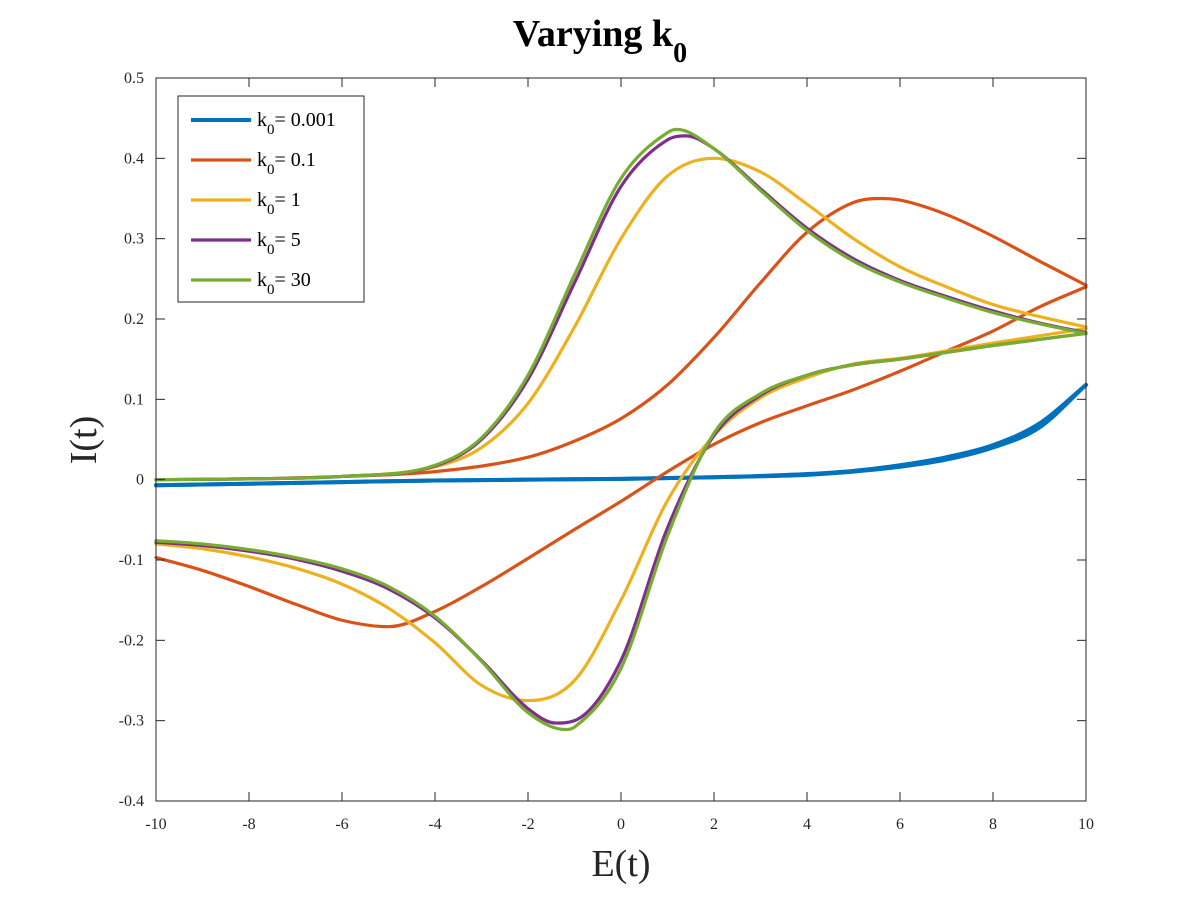 This screenshot has height=900, width=1200. I want to click on legend-item-4: k0= 5, so click(246, 243).